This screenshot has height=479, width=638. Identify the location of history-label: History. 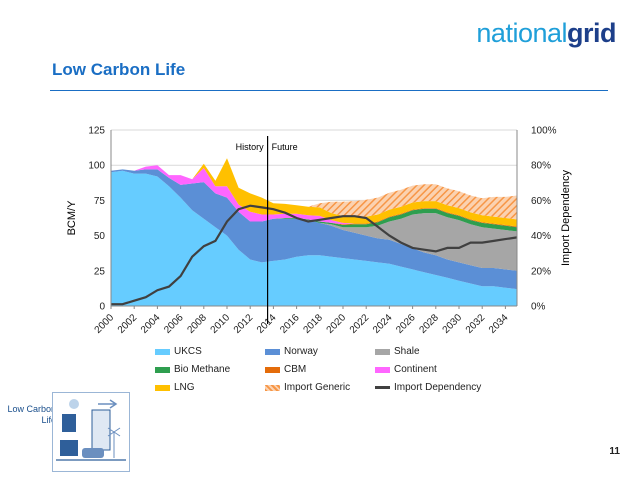
(250, 147).